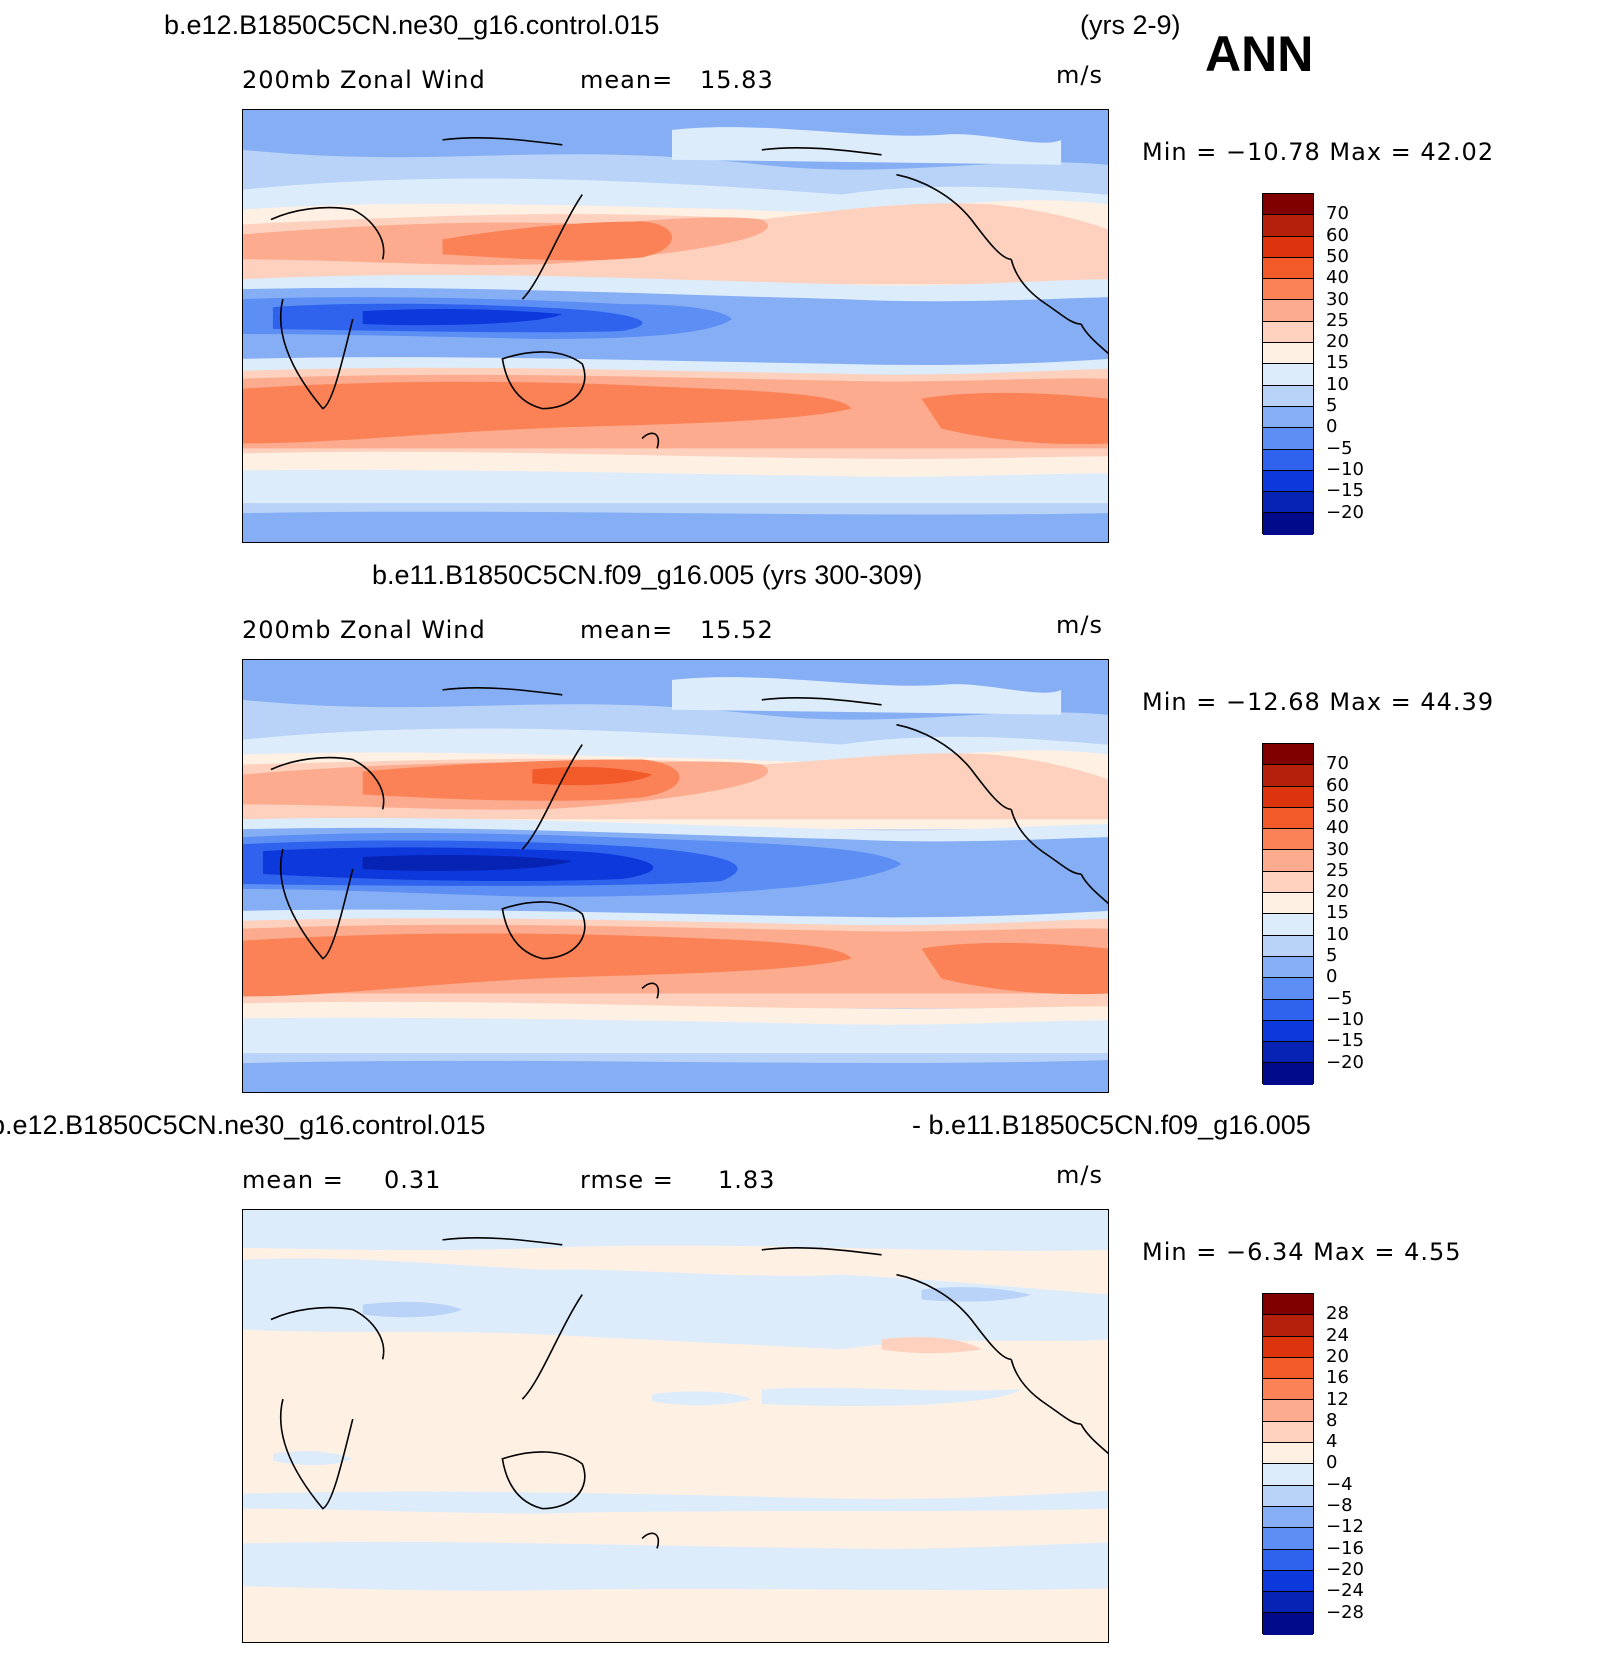  I want to click on colorbar-level-label: 70, so click(1337, 214).